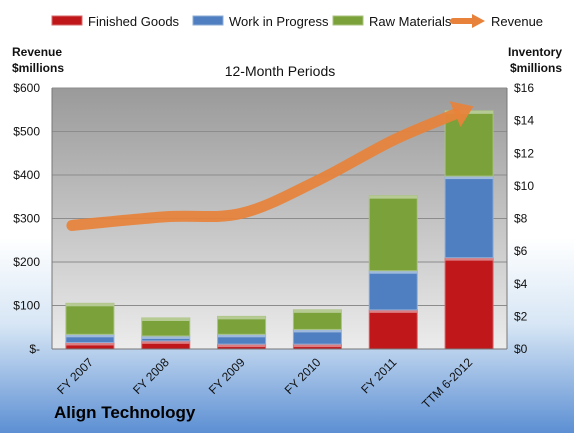 This screenshot has width=574, height=433. Describe the element at coordinates (521, 284) in the screenshot. I see `y-right-tick-label: $4` at that location.